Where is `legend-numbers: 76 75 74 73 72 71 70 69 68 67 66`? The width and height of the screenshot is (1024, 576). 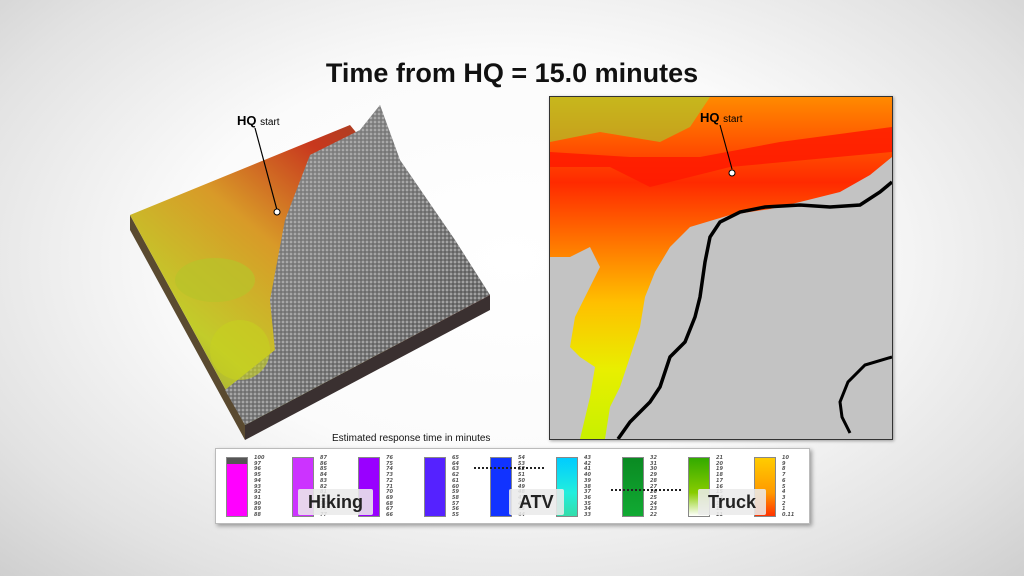 legend-numbers: 76 75 74 73 72 71 70 69 68 67 66 is located at coordinates (389, 487).